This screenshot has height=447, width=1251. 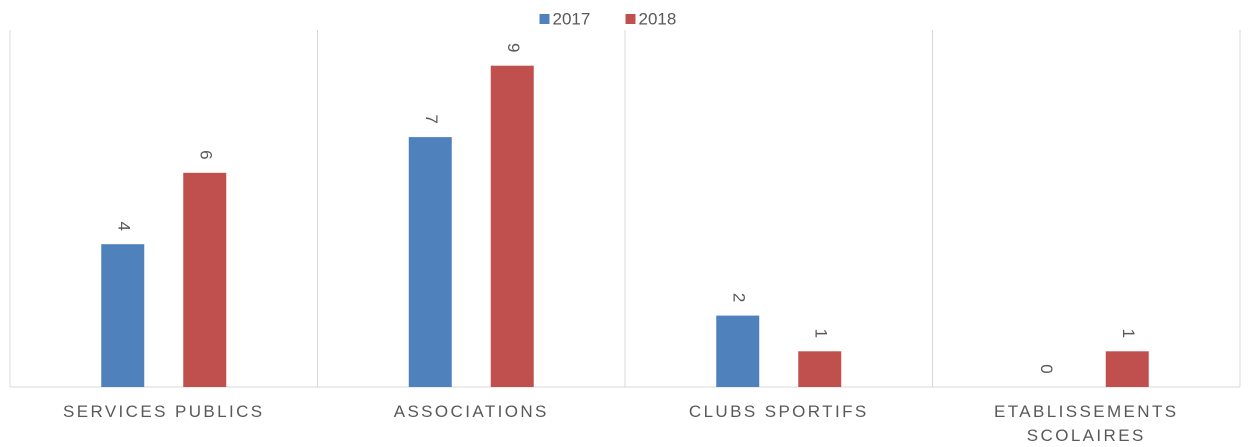 What do you see at coordinates (163, 411) in the screenshot?
I see `x-tick-label: SERVICES PUBLICS` at bounding box center [163, 411].